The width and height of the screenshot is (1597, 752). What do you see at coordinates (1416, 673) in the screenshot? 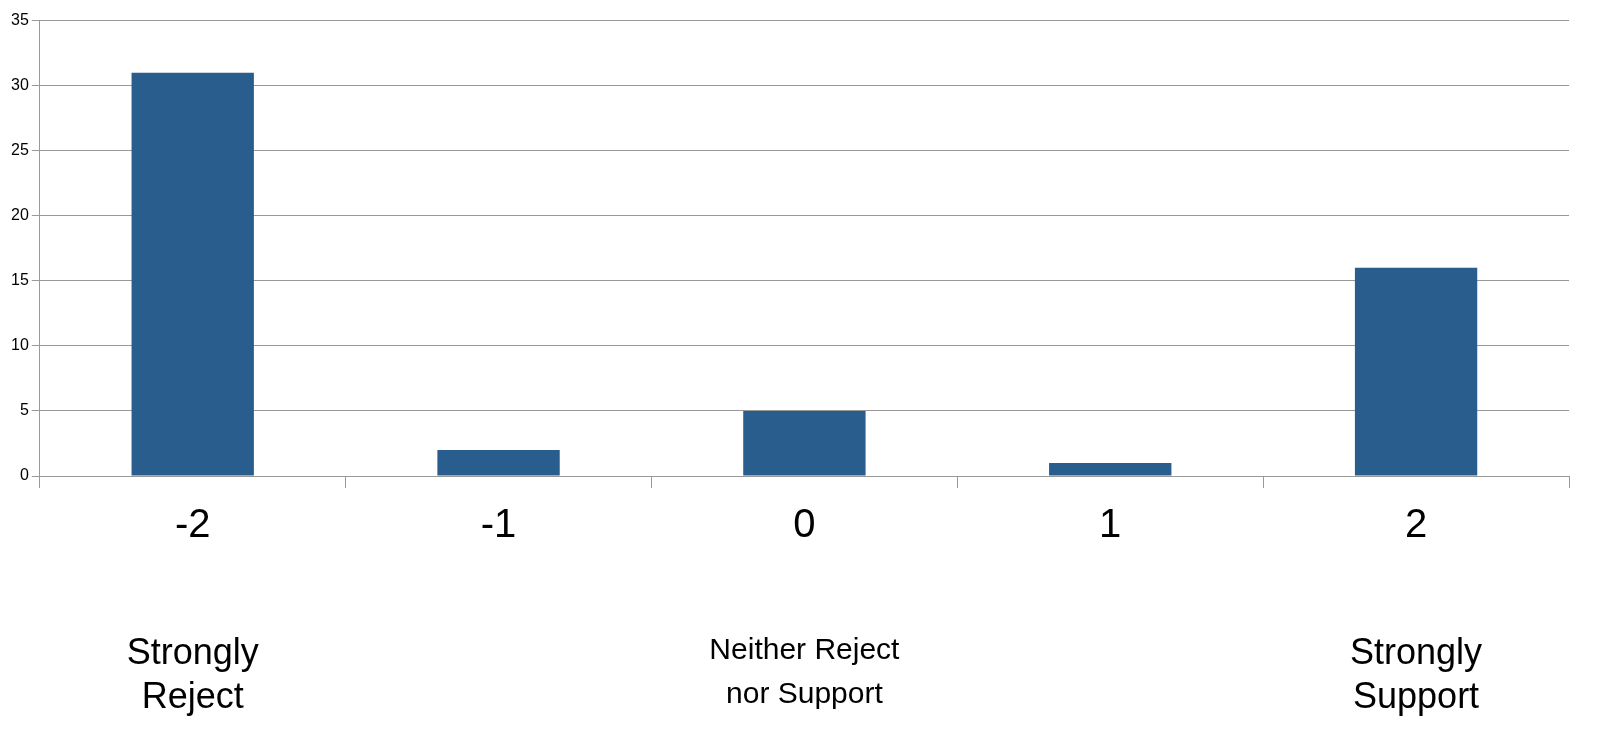
I see `text: Strongly Support` at bounding box center [1416, 673].